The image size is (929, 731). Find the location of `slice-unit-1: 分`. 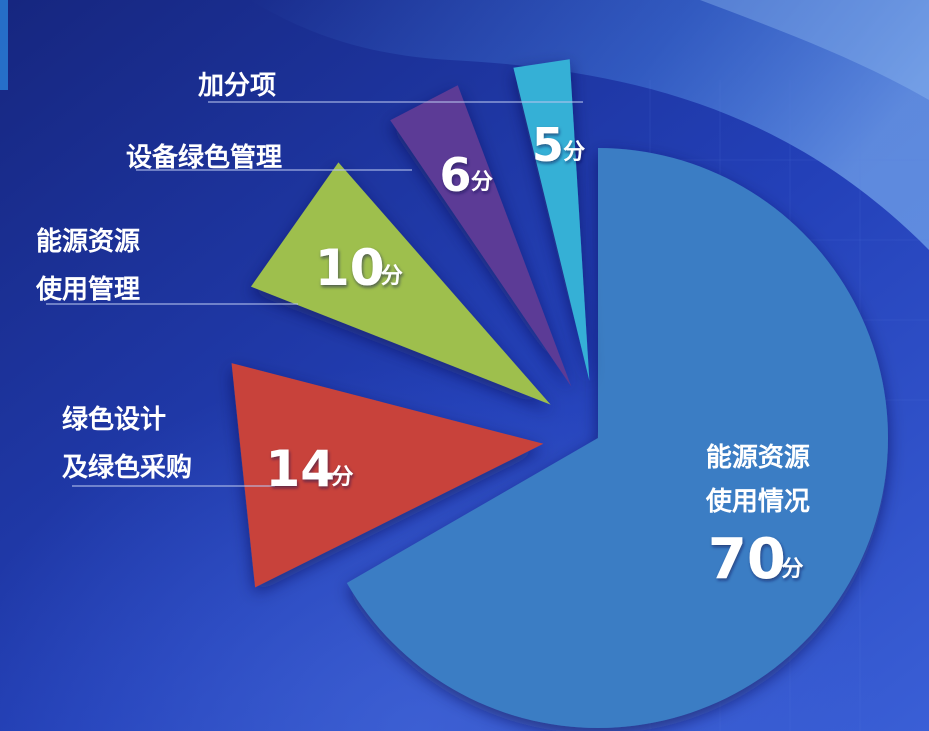

slice-unit-1: 分 is located at coordinates (792, 569).